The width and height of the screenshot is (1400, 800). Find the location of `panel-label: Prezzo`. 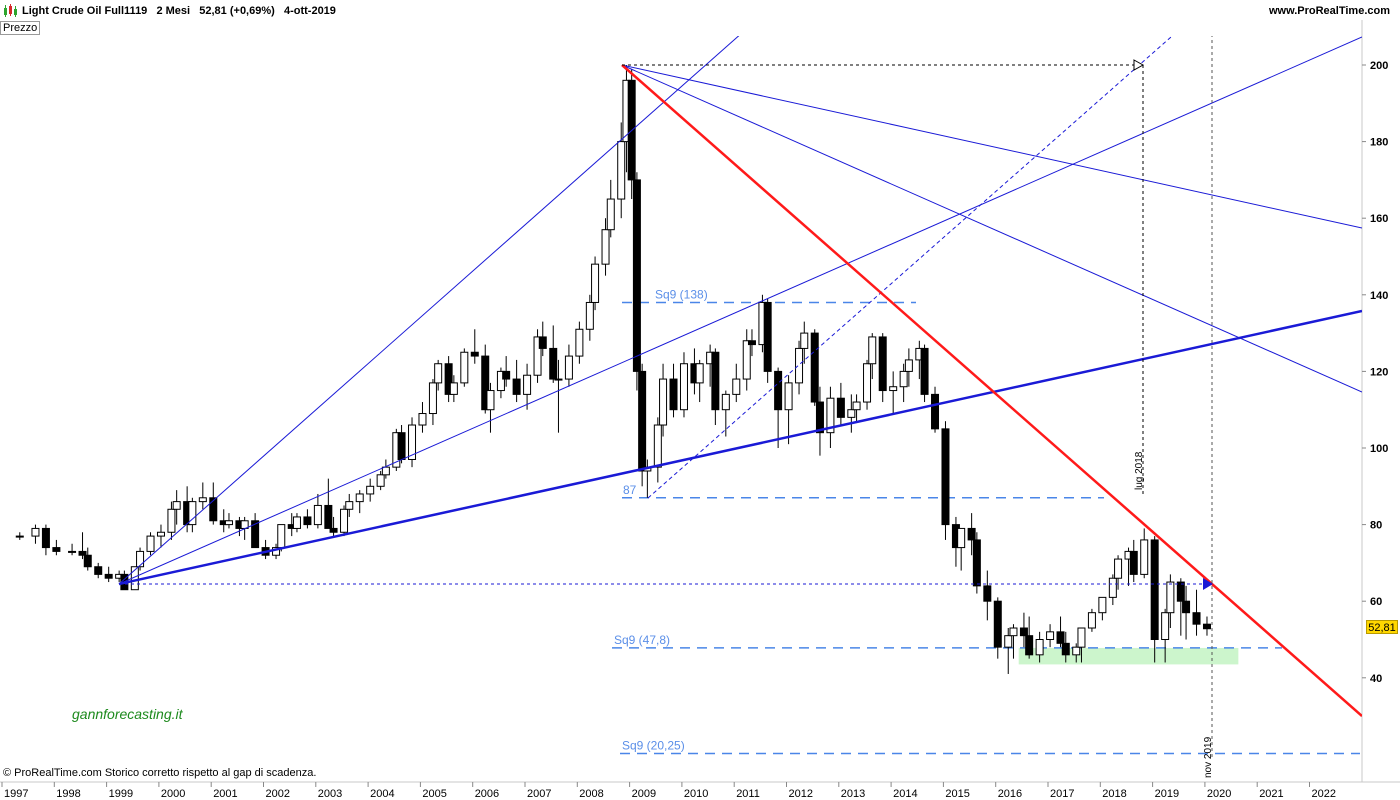

panel-label: Prezzo is located at coordinates (20, 28).